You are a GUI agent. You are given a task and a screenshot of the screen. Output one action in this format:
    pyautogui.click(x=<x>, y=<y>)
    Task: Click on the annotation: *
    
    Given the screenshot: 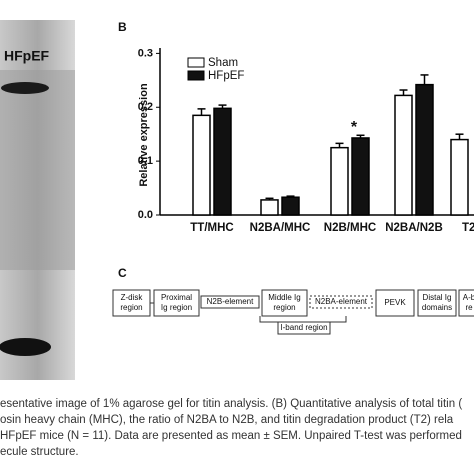 What is the action you would take?
    pyautogui.click(x=354, y=127)
    